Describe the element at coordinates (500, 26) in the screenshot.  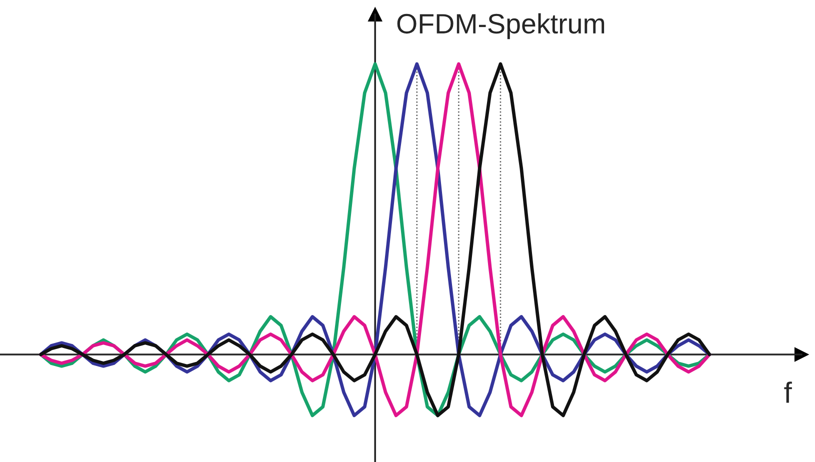
I see `y-axis-title: OFDM-Spektrum` at that location.